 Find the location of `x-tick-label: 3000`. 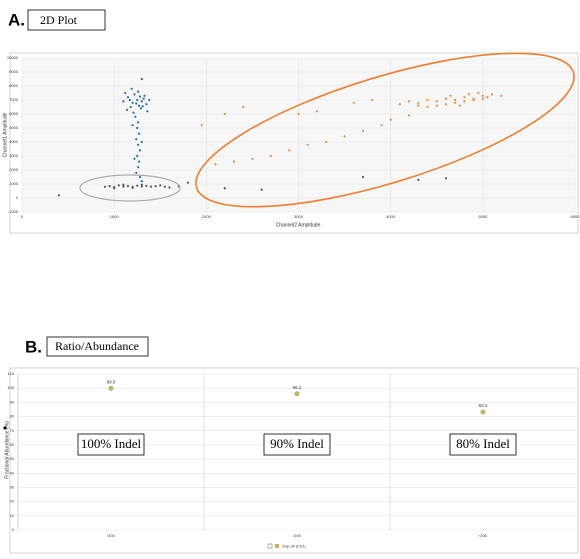

x-tick-label: 3000 is located at coordinates (299, 216).